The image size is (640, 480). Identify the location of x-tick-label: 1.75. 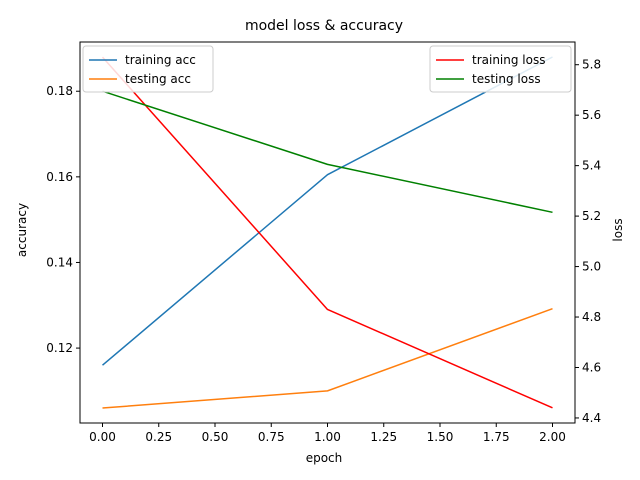
(496, 437).